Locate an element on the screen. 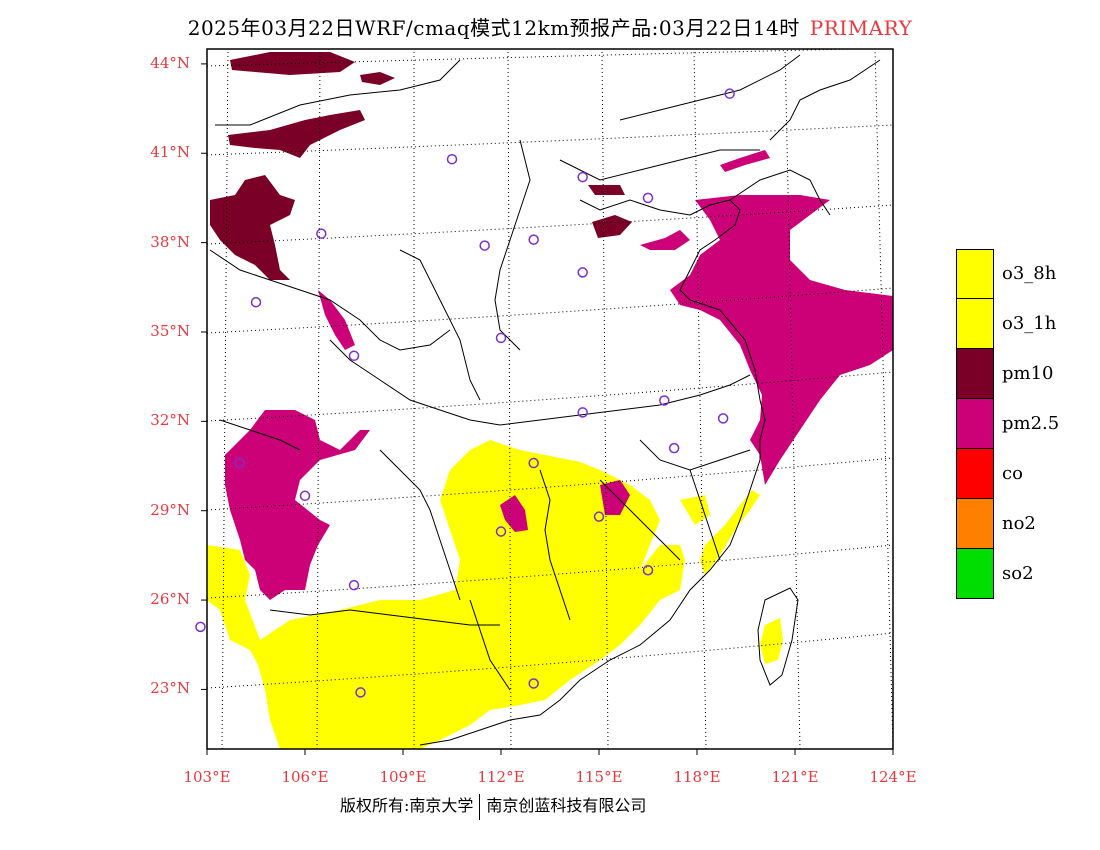 The height and width of the screenshot is (850, 1100). legend-item-o38h: o3_8h is located at coordinates (1028, 274).